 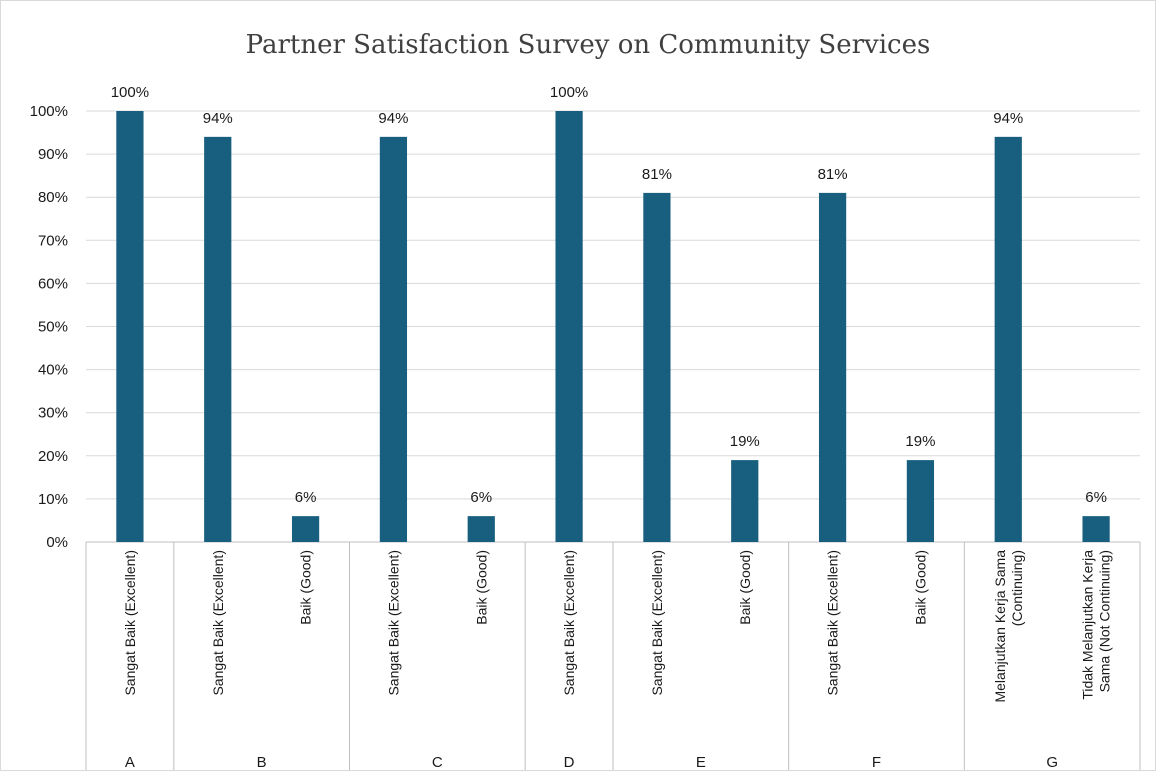 I want to click on group-label: D, so click(x=569, y=762).